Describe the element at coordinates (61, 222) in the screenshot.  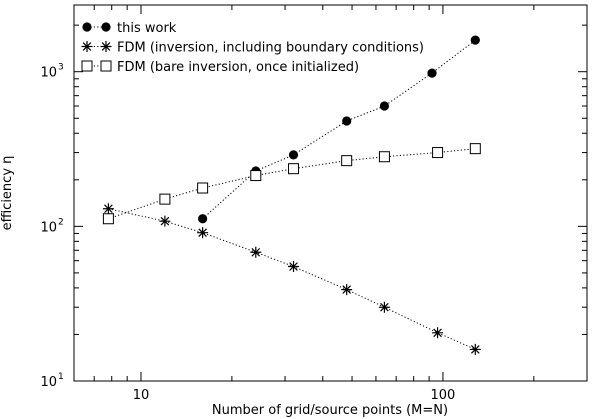
I see `y-tick-exponent: 2` at that location.